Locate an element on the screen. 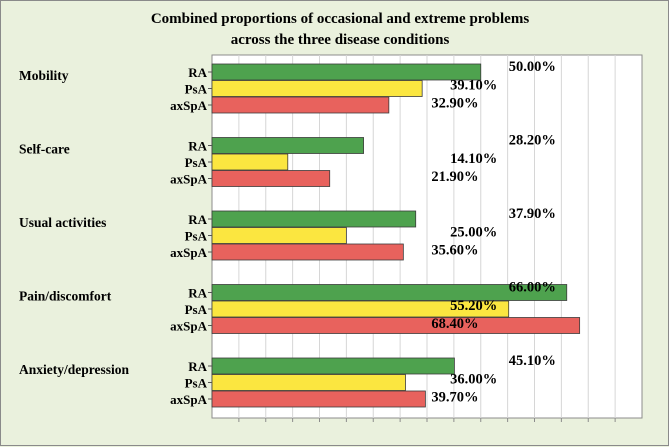 The height and width of the screenshot is (447, 669). data-label: 68.40% is located at coordinates (454, 324).